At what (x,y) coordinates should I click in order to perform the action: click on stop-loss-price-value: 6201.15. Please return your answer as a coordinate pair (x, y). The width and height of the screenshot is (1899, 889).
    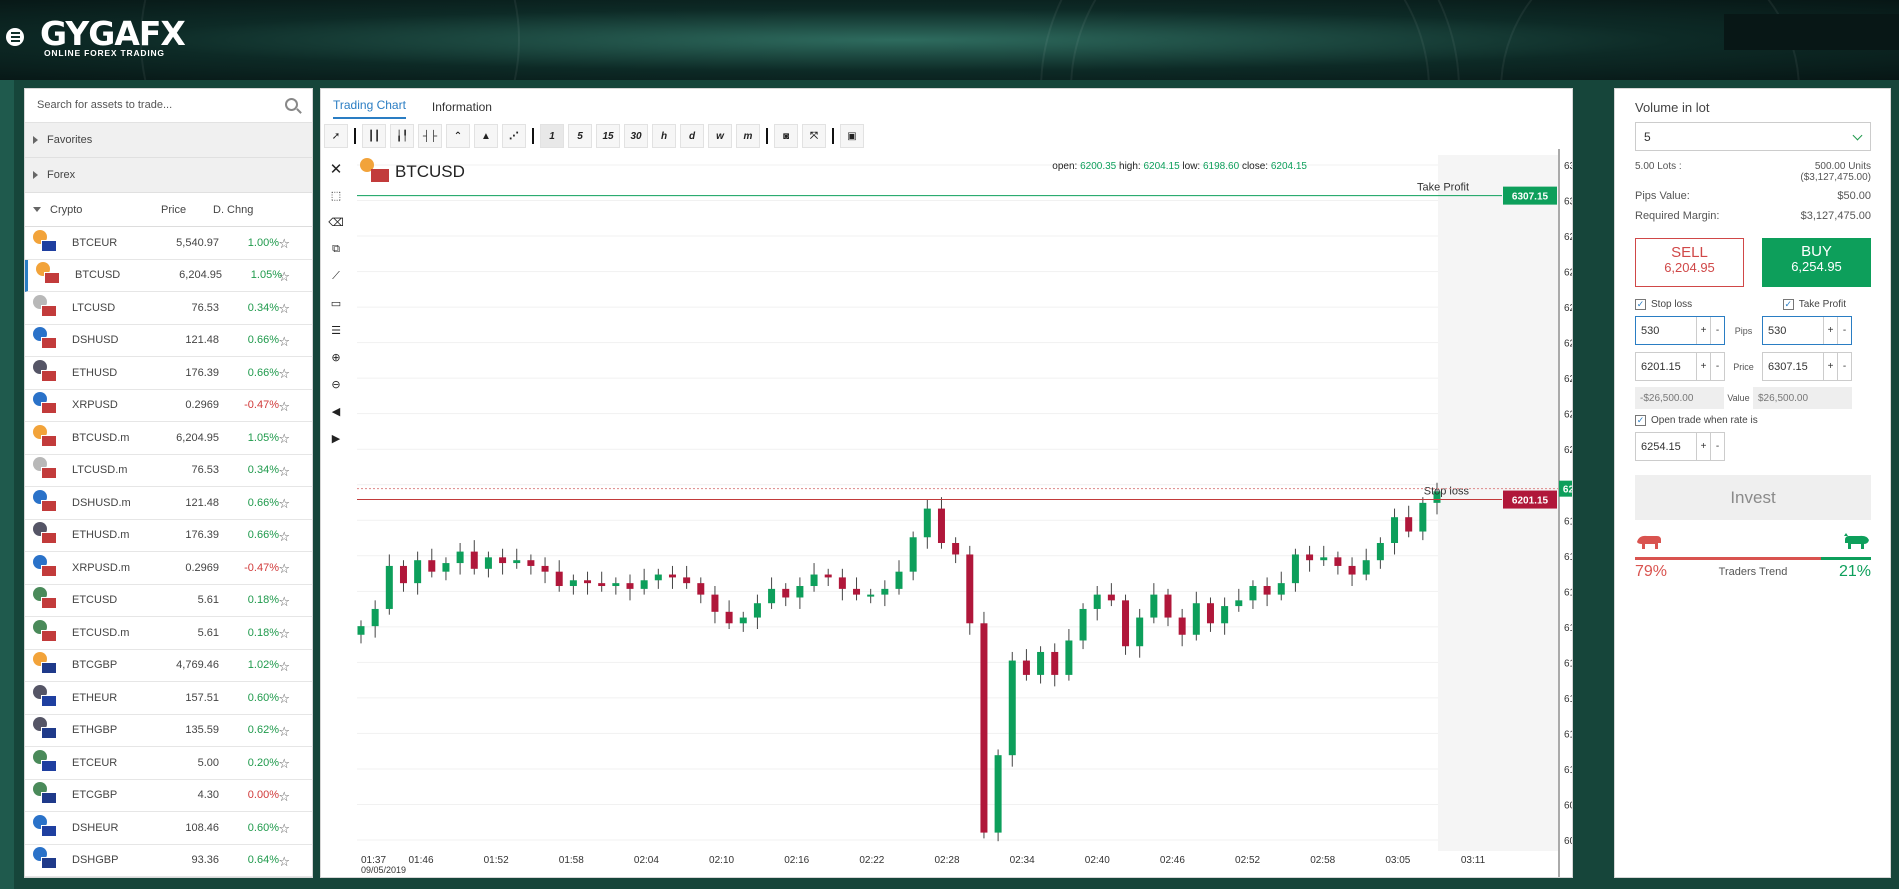
    Looking at the image, I should click on (1661, 366).